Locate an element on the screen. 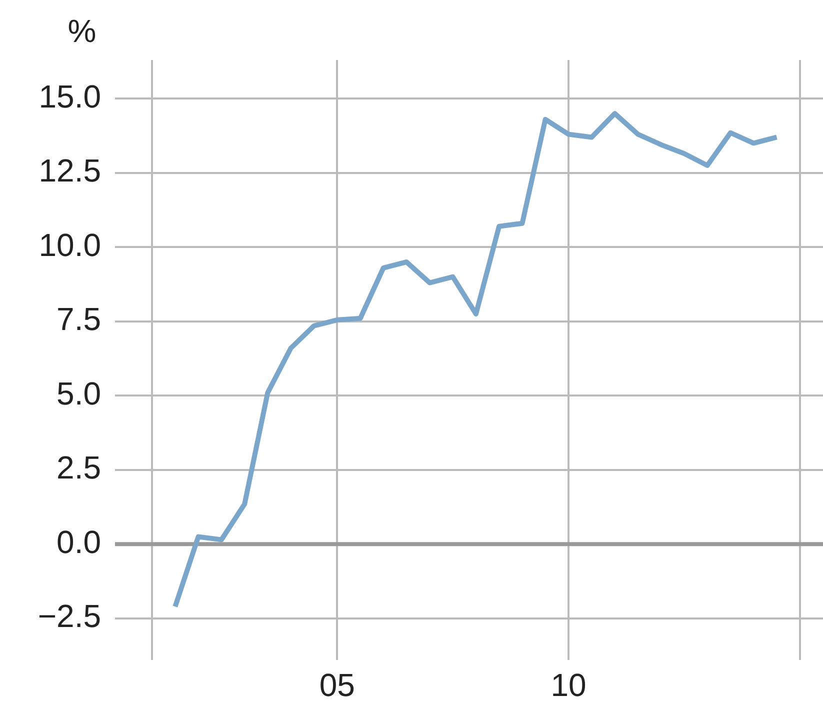  y-tick-label: 2.5 is located at coordinates (78, 468).